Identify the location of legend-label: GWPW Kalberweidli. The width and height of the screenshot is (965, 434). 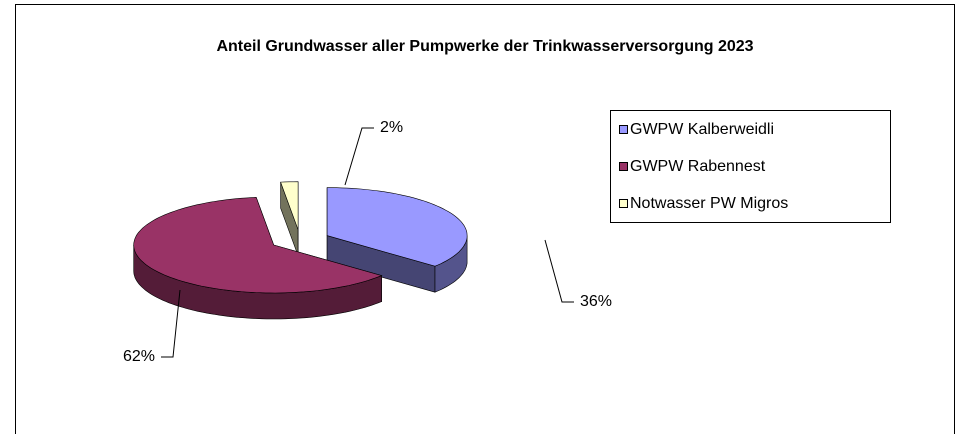
(702, 129).